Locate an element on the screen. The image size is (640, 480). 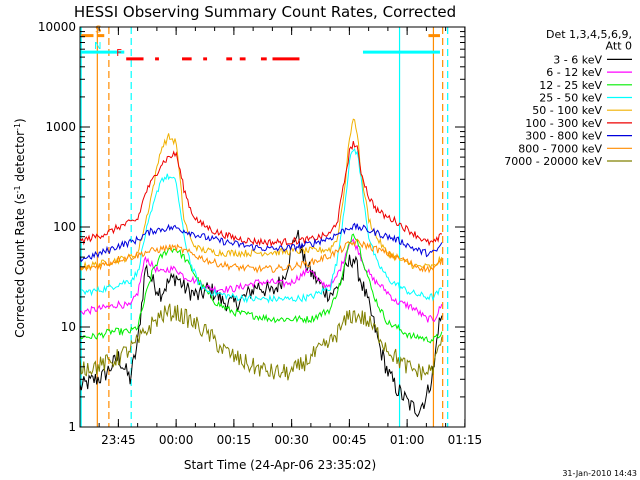
y-tick-label-1: 10 is located at coordinates (68, 327).